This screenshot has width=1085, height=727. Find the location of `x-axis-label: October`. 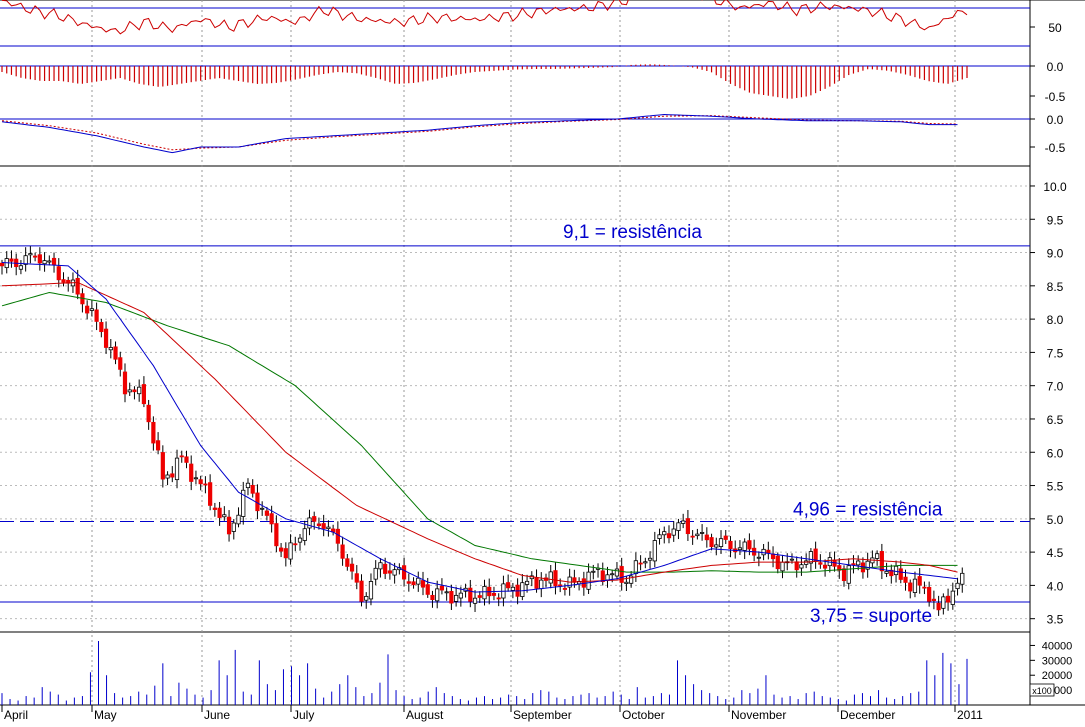

x-axis-label: October is located at coordinates (643, 715).